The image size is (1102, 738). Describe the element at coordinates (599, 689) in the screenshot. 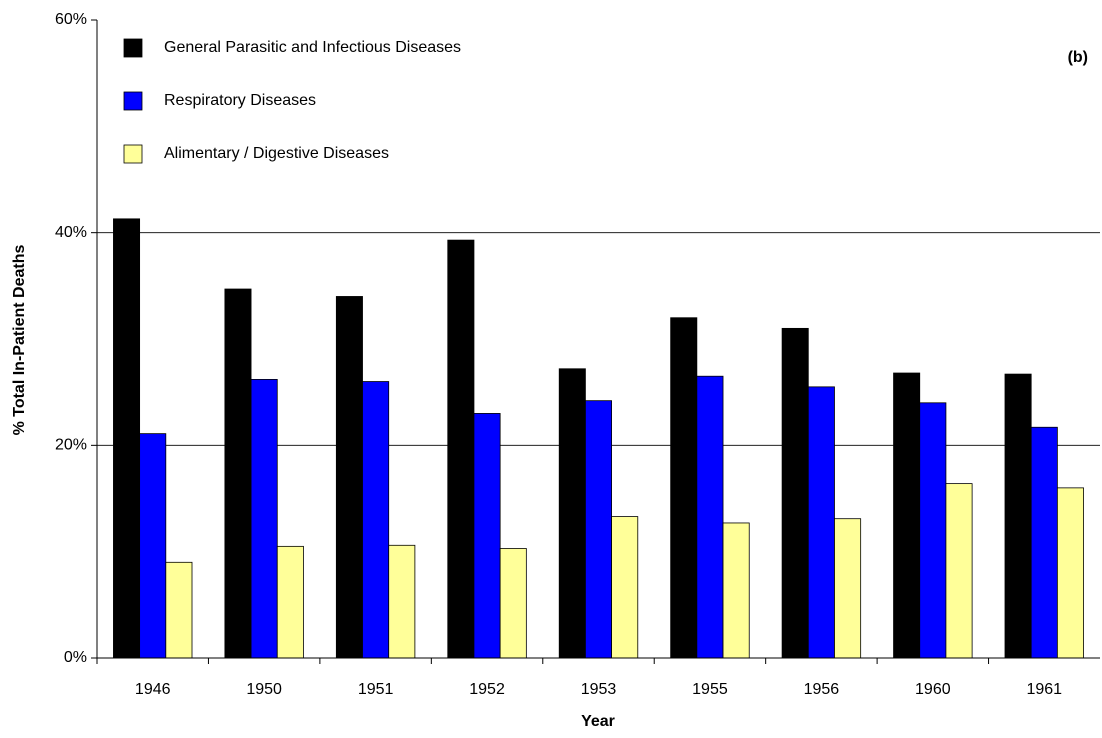

I see `x-tick-label: 1953` at that location.